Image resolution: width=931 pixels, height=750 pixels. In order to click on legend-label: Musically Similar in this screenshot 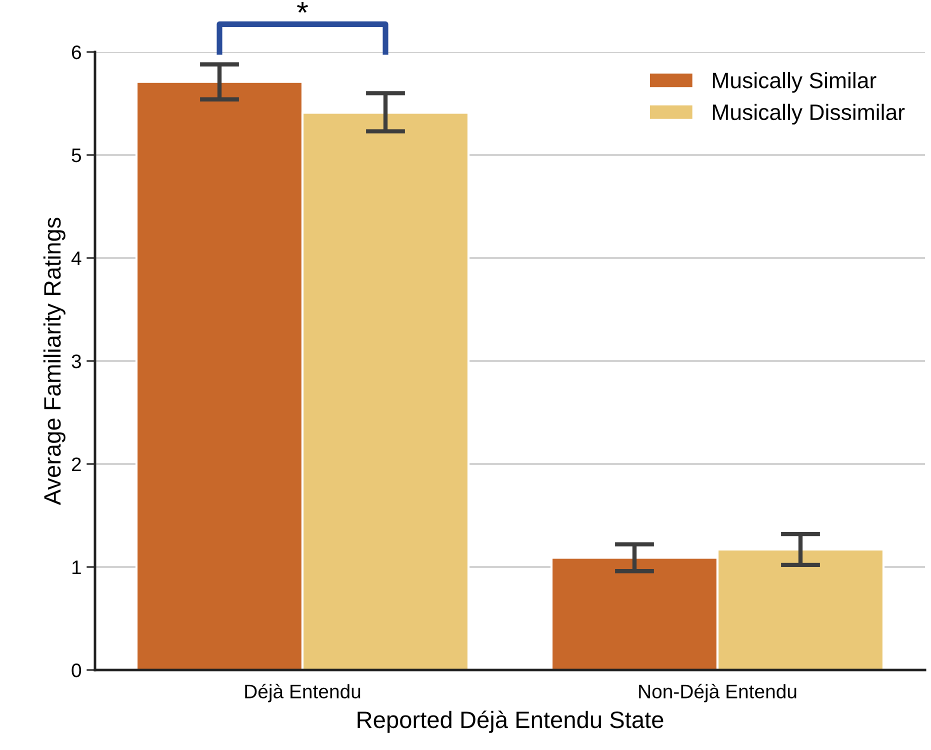, I will do `click(794, 82)`.